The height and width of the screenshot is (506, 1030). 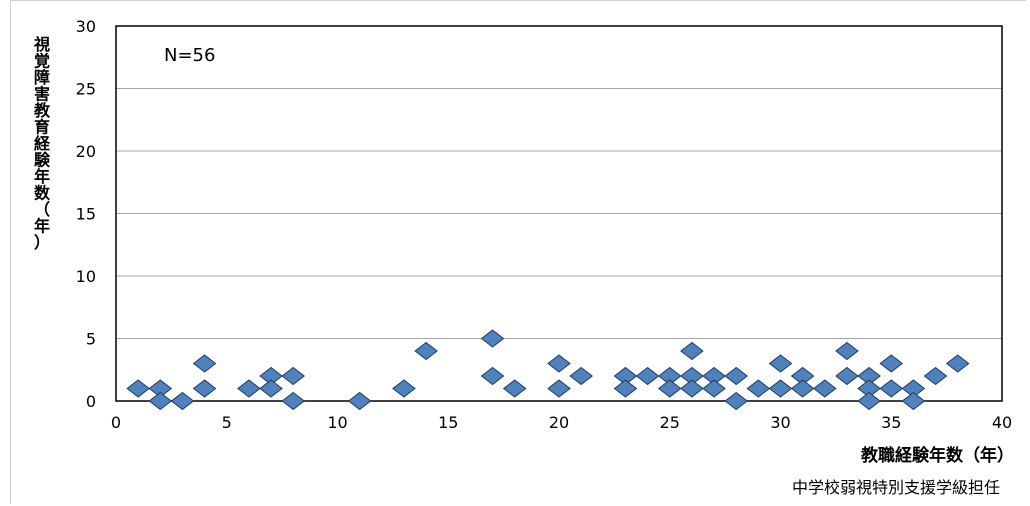 I want to click on x-tick-label: 5, so click(x=227, y=422).